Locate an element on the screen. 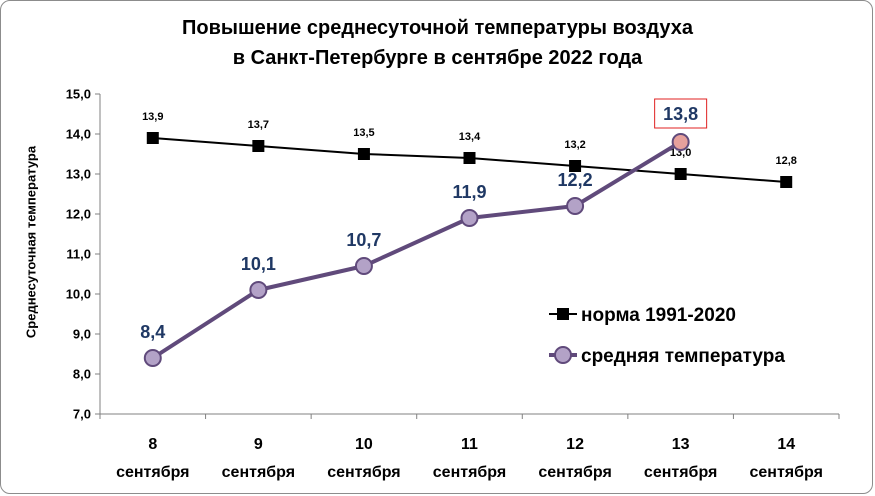 The image size is (875, 496). legend-average-label: средняя температура is located at coordinates (683, 356).